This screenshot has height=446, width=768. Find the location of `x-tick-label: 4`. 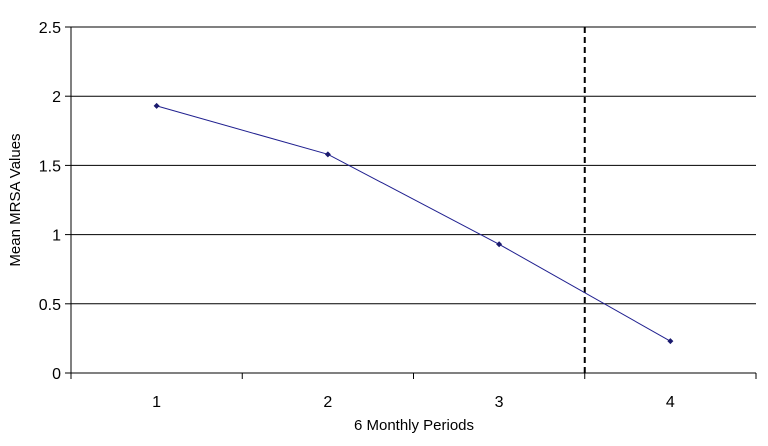

x-tick-label: 4 is located at coordinates (670, 402).